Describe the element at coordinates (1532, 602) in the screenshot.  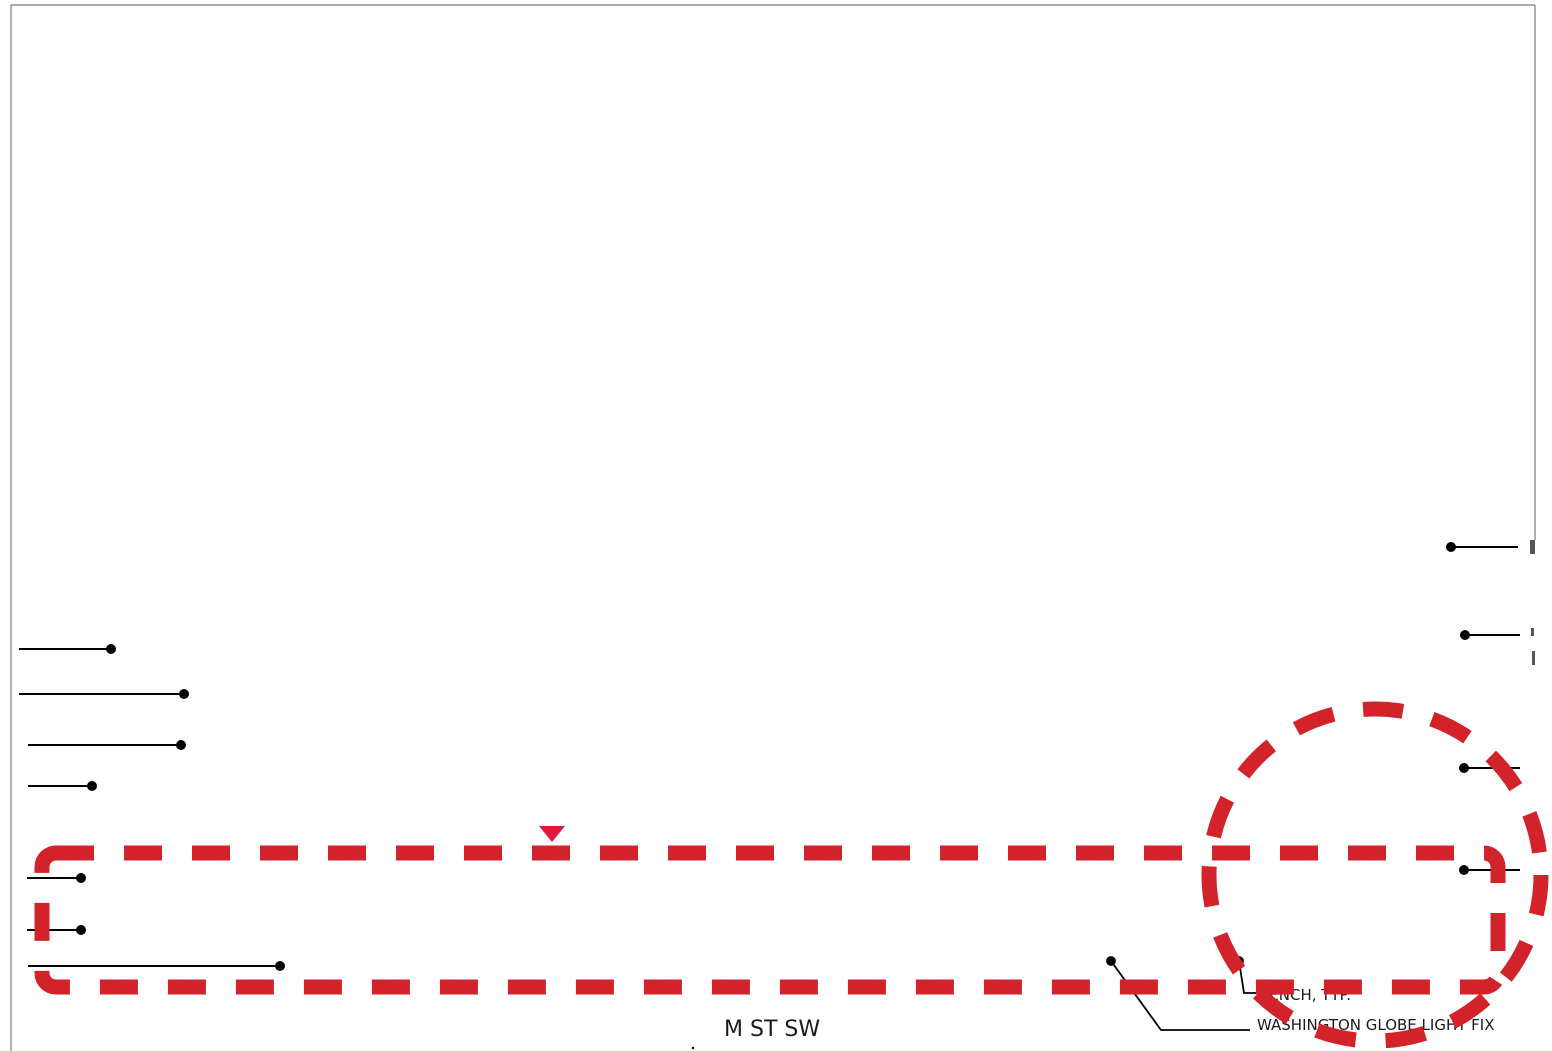
I see `clipped-right-labels` at that location.